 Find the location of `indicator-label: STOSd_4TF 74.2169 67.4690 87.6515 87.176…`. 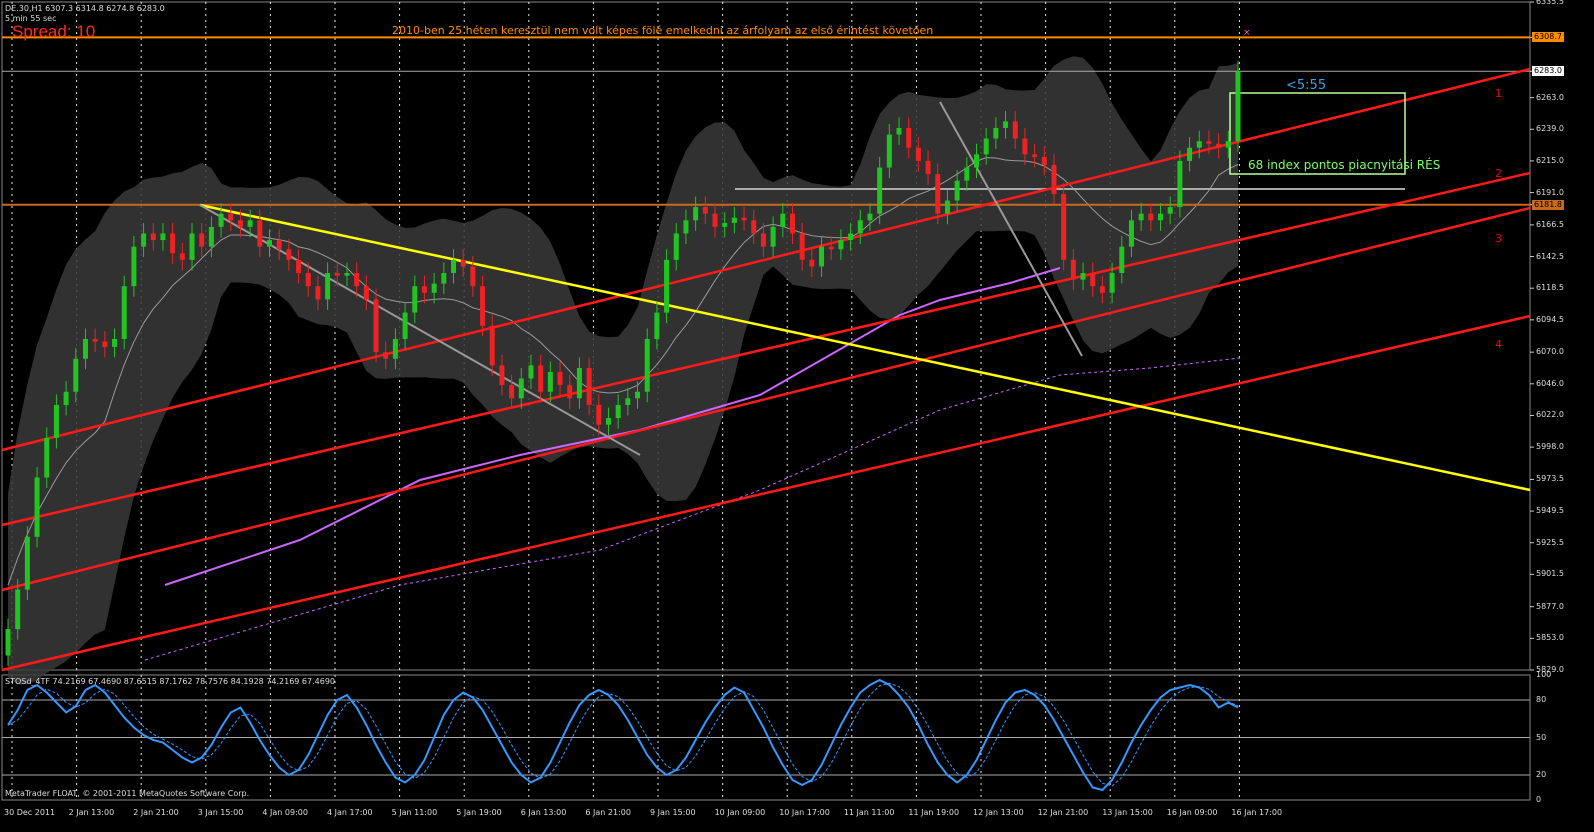

indicator-label: STOSd_4TF 74.2169 67.4690 87.6515 87.176… is located at coordinates (170, 681).